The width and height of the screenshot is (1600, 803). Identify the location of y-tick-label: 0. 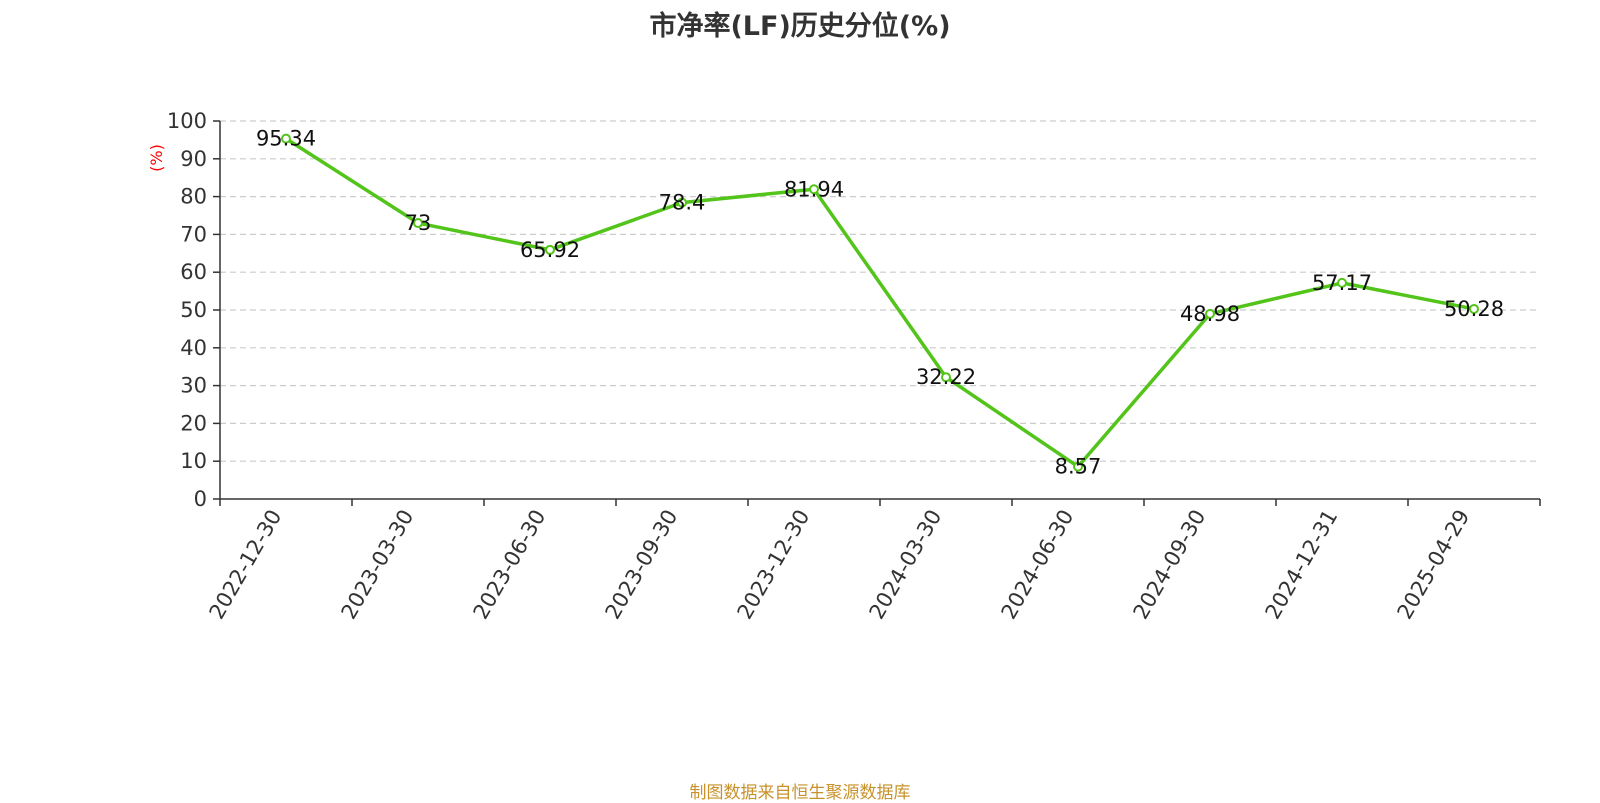
(200, 499).